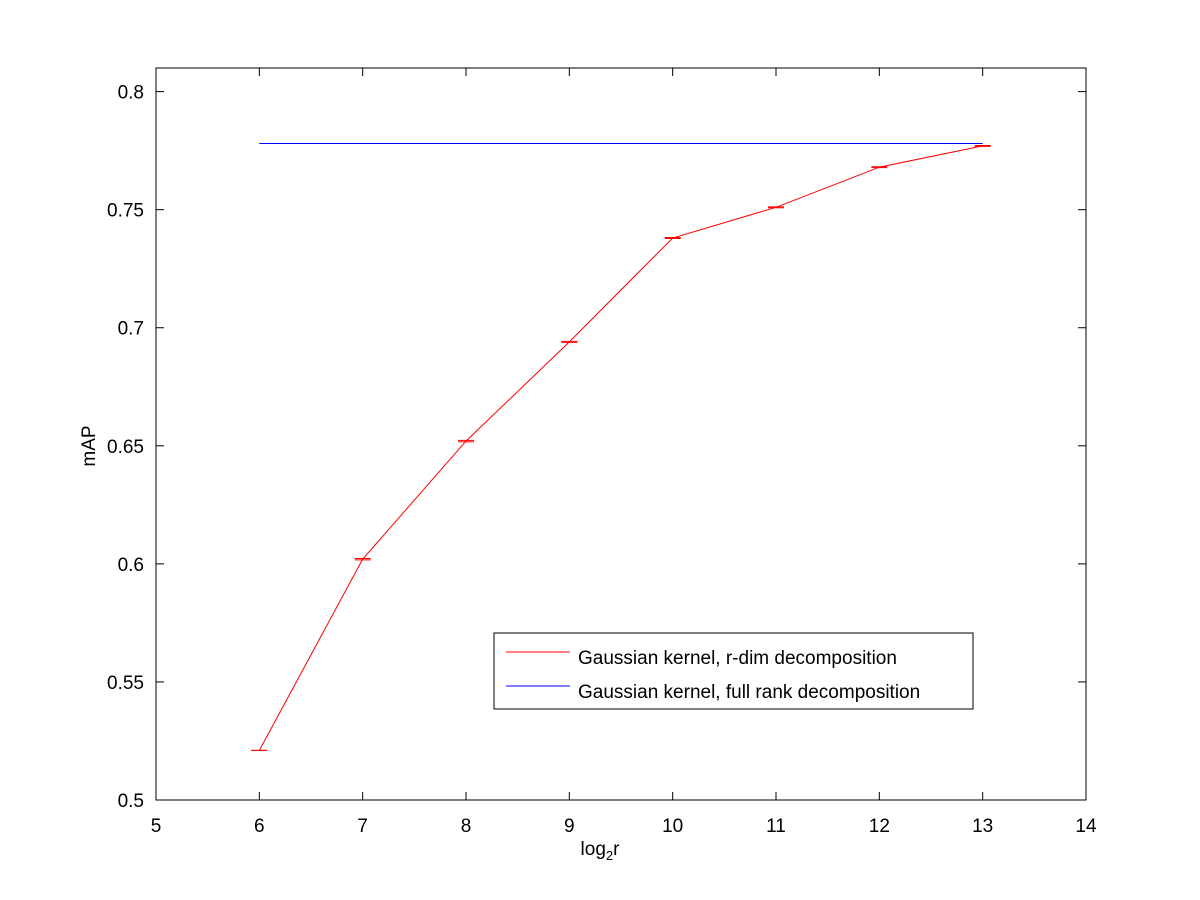 The image size is (1200, 900). What do you see at coordinates (89, 445) in the screenshot?
I see `y-axis-label: mAP` at bounding box center [89, 445].